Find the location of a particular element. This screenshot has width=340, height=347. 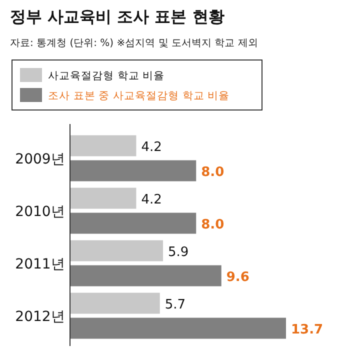

chart-subtitle: 자료: 통계청 (단위: %) ※섬지역 및 도서벽지 학교 제외 is located at coordinates (134, 43).